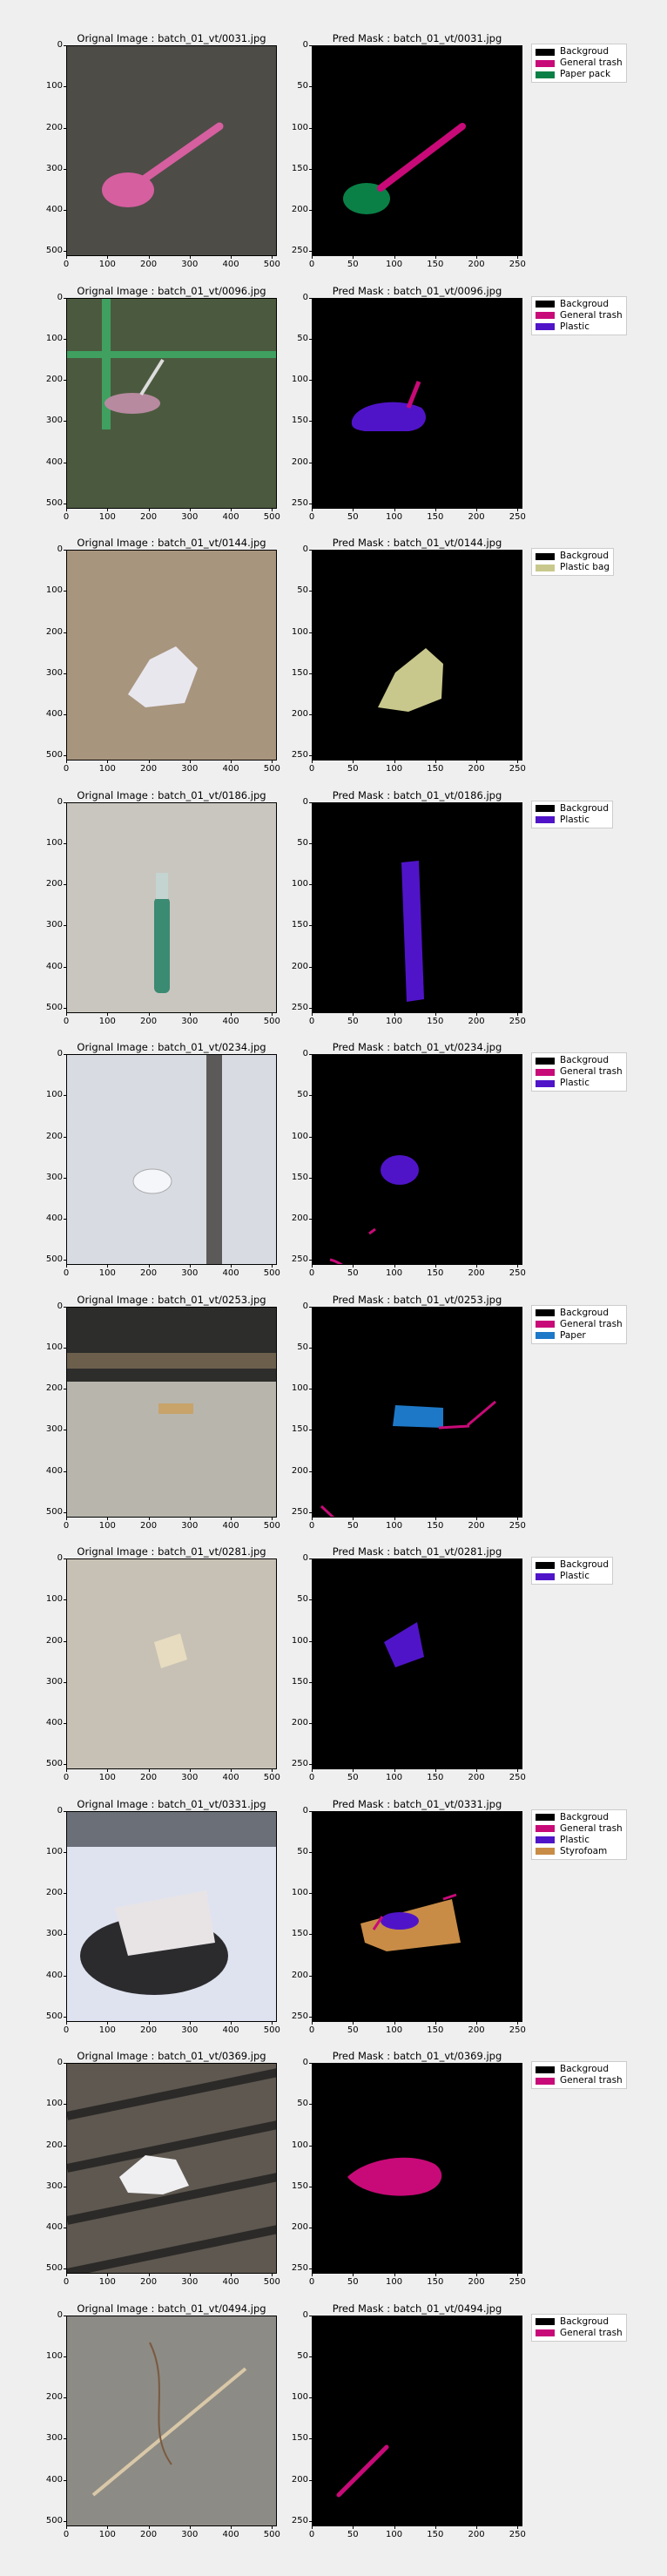 The height and width of the screenshot is (2576, 667). Describe the element at coordinates (107, 769) in the screenshot. I see `original-x-tick-label: 100` at that location.